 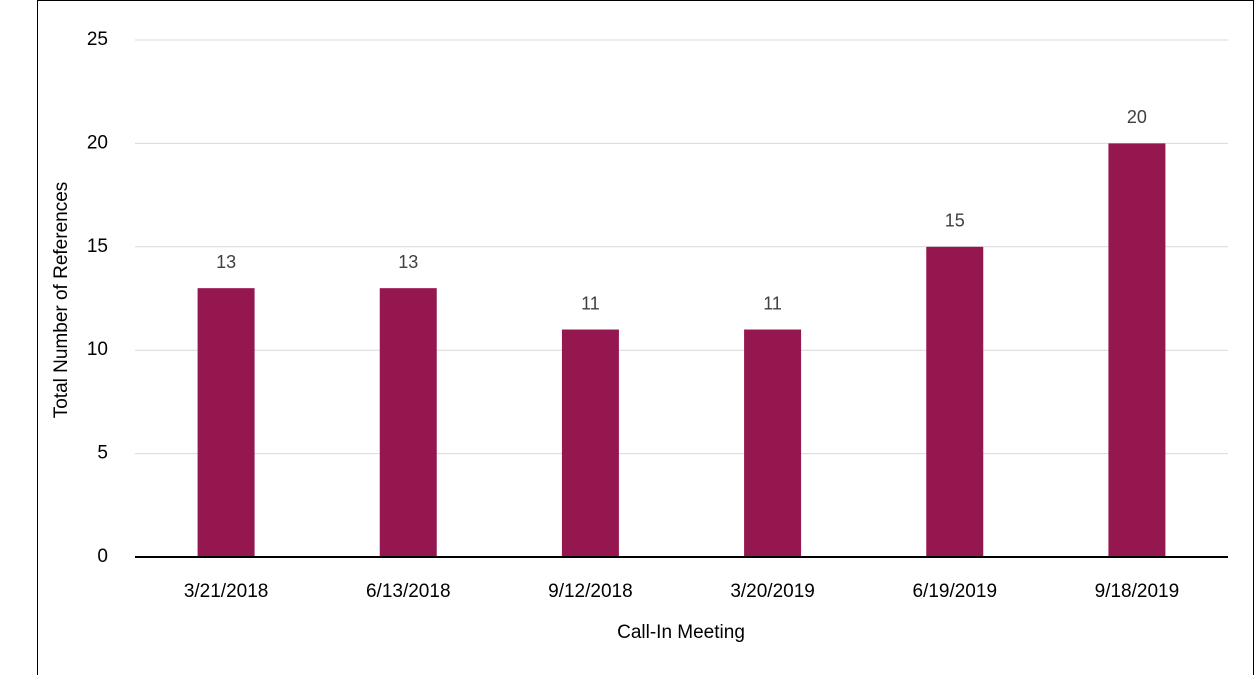 I want to click on y-tick-label: 15, so click(x=97, y=246).